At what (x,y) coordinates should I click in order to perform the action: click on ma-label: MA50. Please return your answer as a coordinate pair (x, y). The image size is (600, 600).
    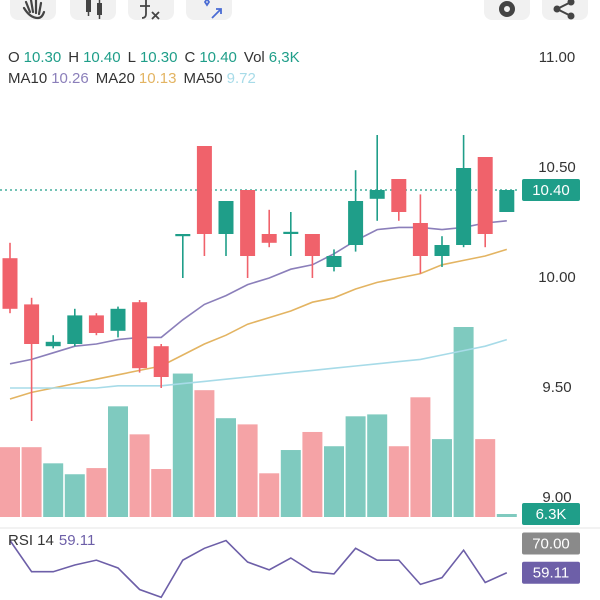
    Looking at the image, I should click on (202, 78).